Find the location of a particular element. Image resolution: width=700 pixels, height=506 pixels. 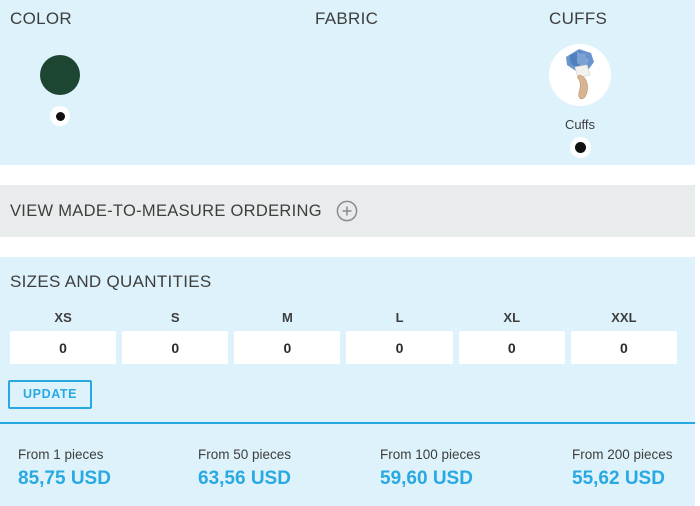

size-column-s: S is located at coordinates (175, 337).